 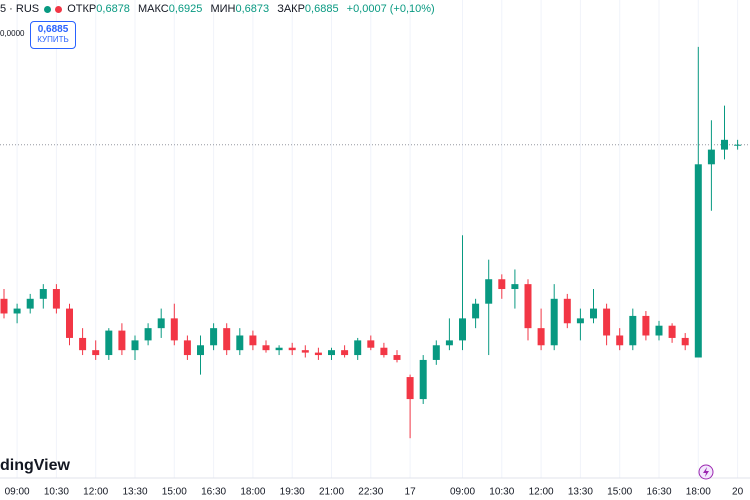 I want to click on x-tick-label: 20, so click(x=738, y=492).